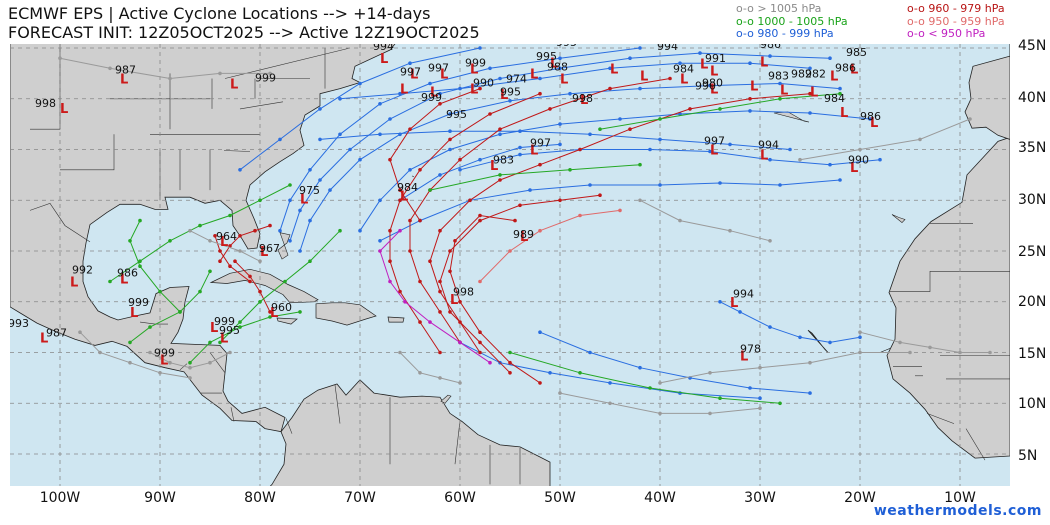 The width and height of the screenshot is (1050, 525). I want to click on pressure-label: 983, so click(778, 76).